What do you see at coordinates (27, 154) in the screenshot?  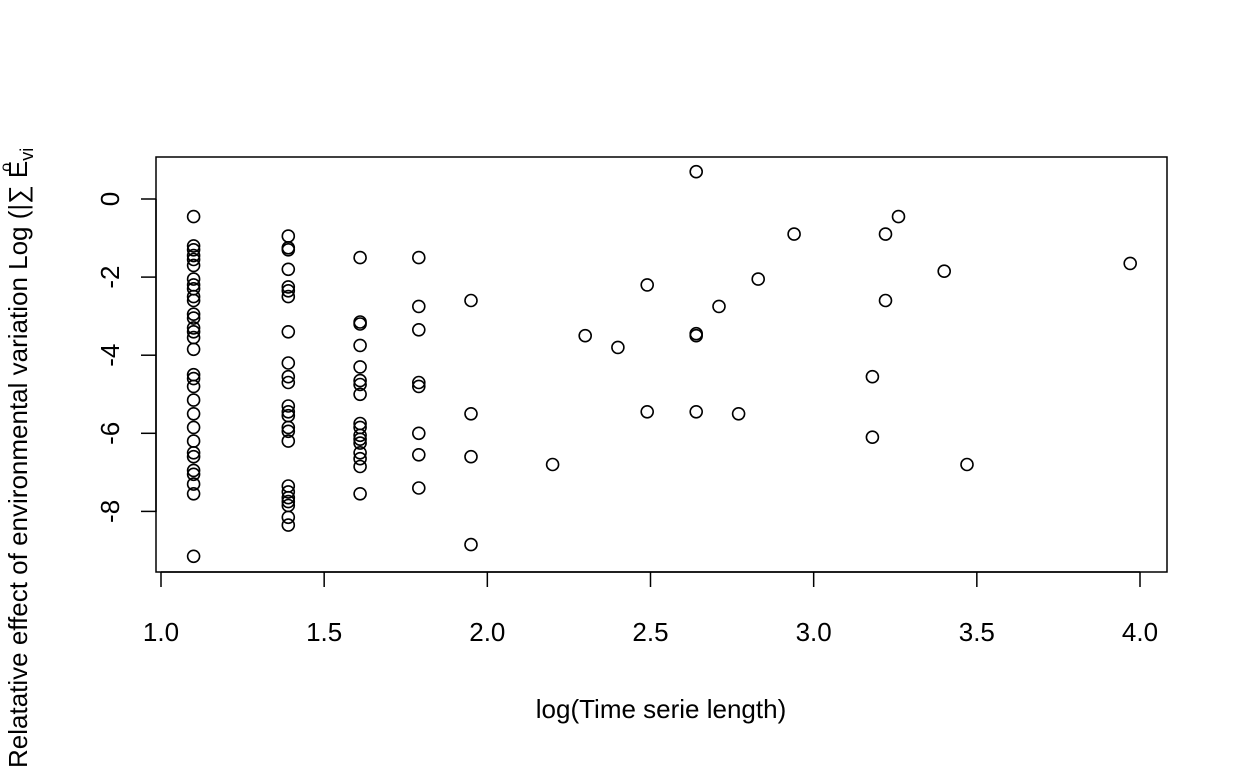 I see `y-axis-label-subscript: vi` at bounding box center [27, 154].